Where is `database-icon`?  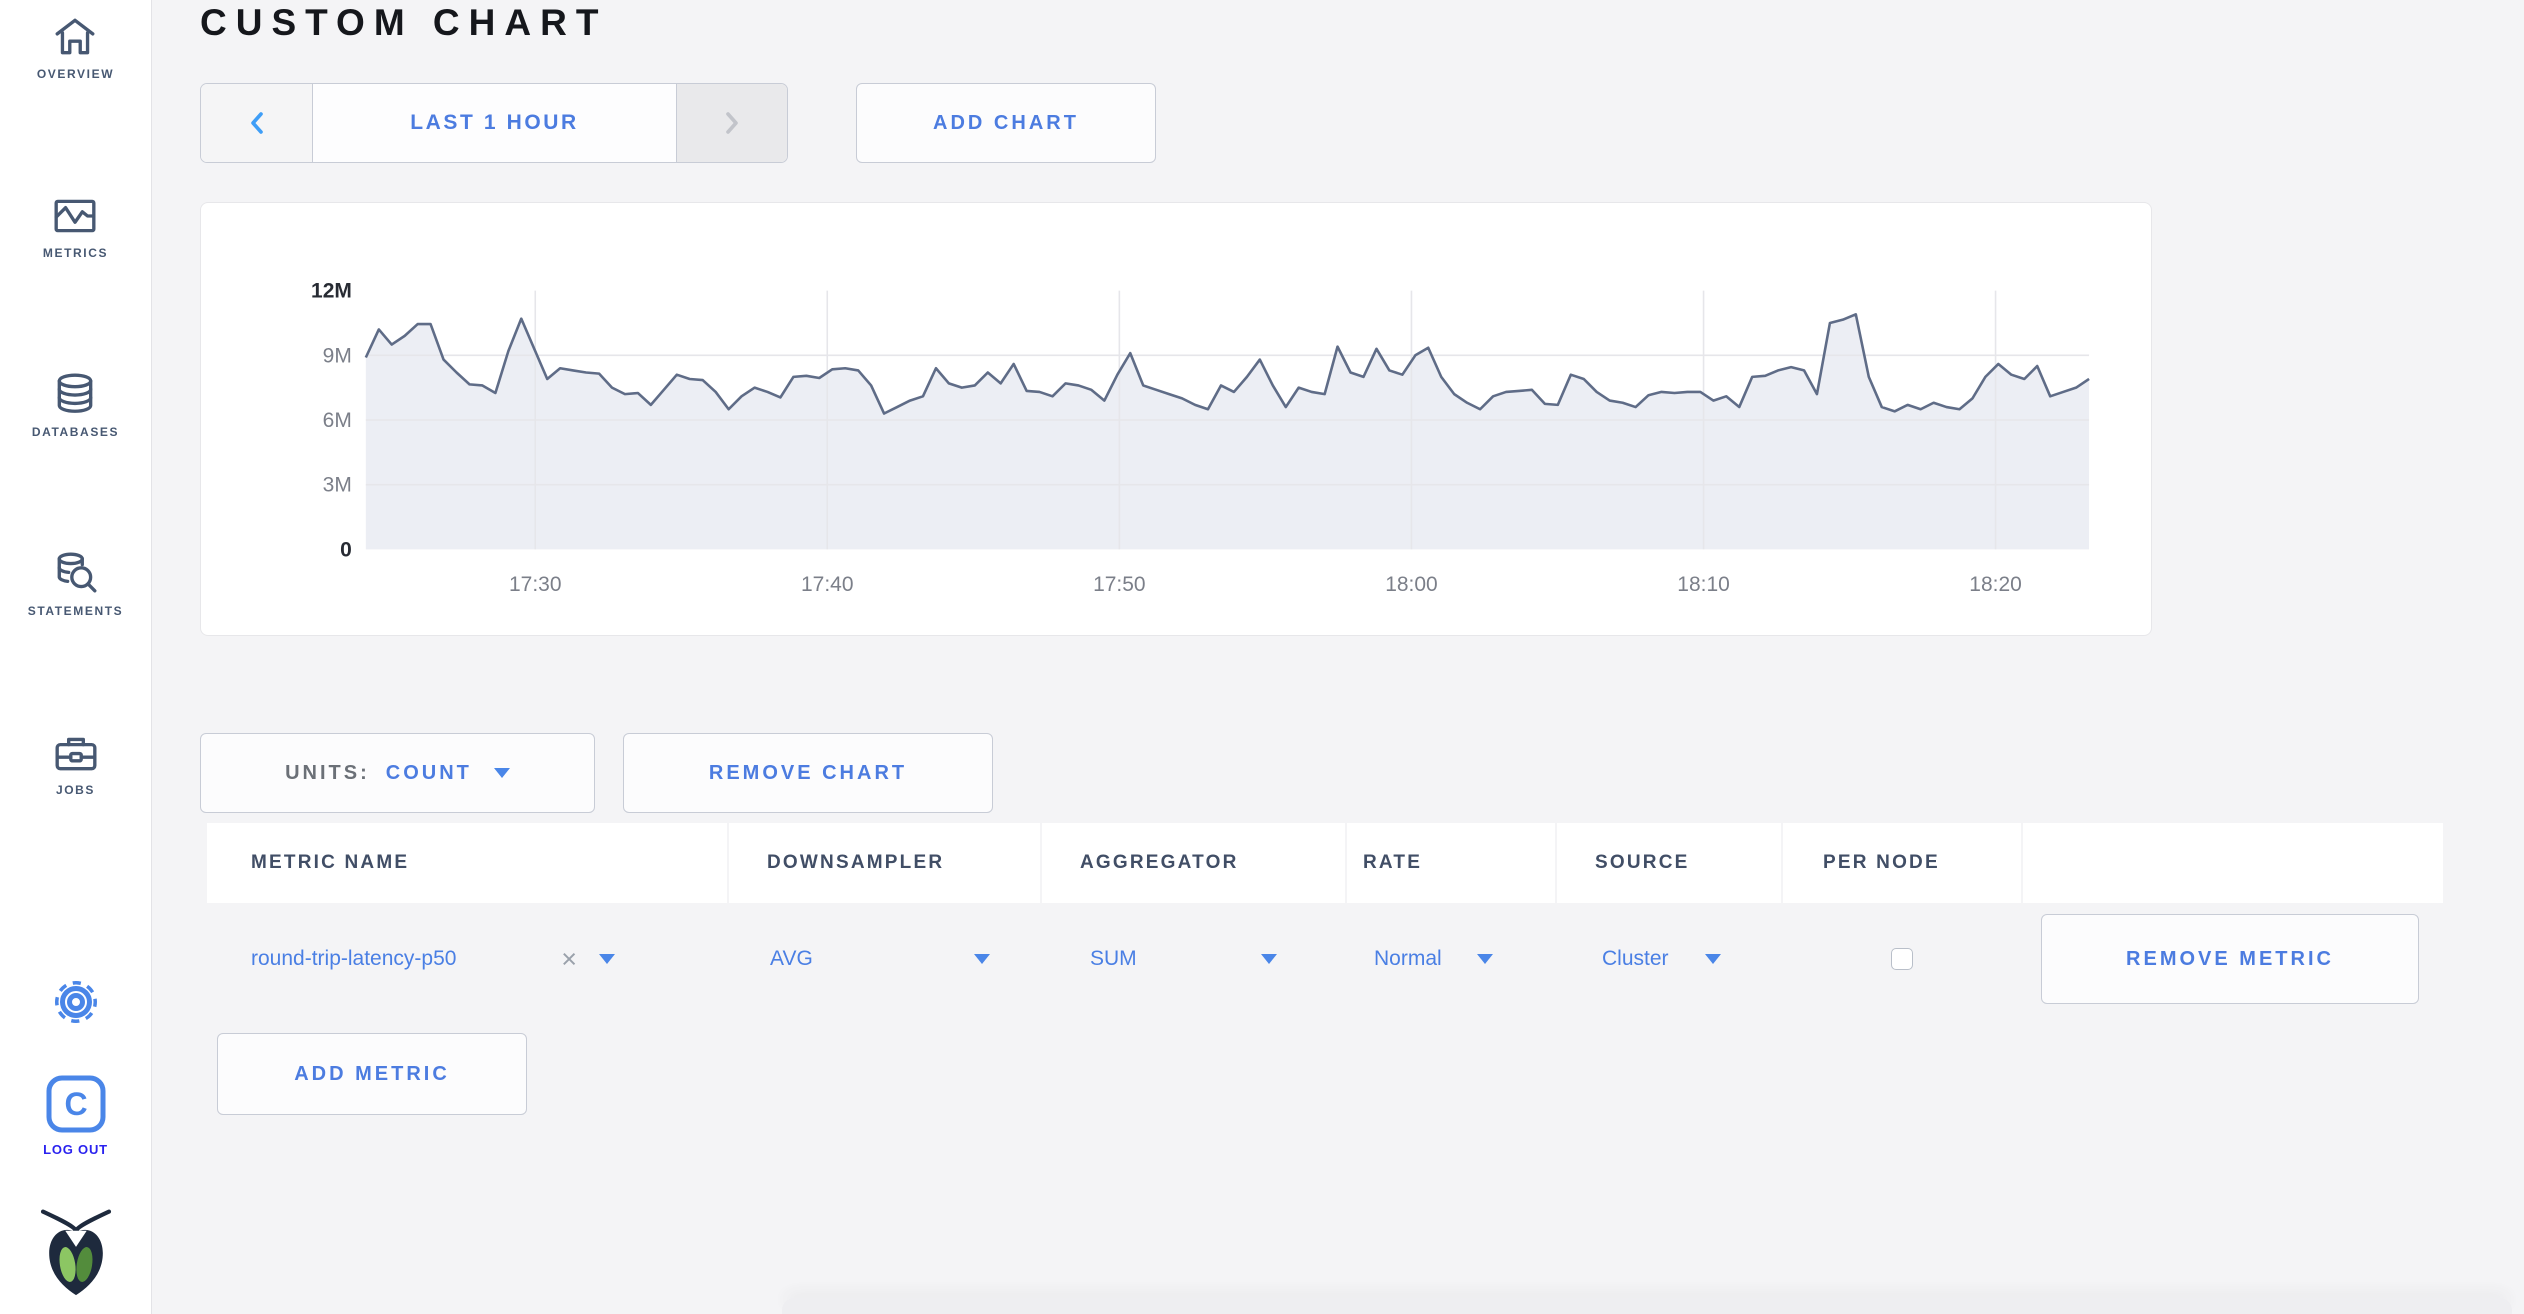 database-icon is located at coordinates (75, 393).